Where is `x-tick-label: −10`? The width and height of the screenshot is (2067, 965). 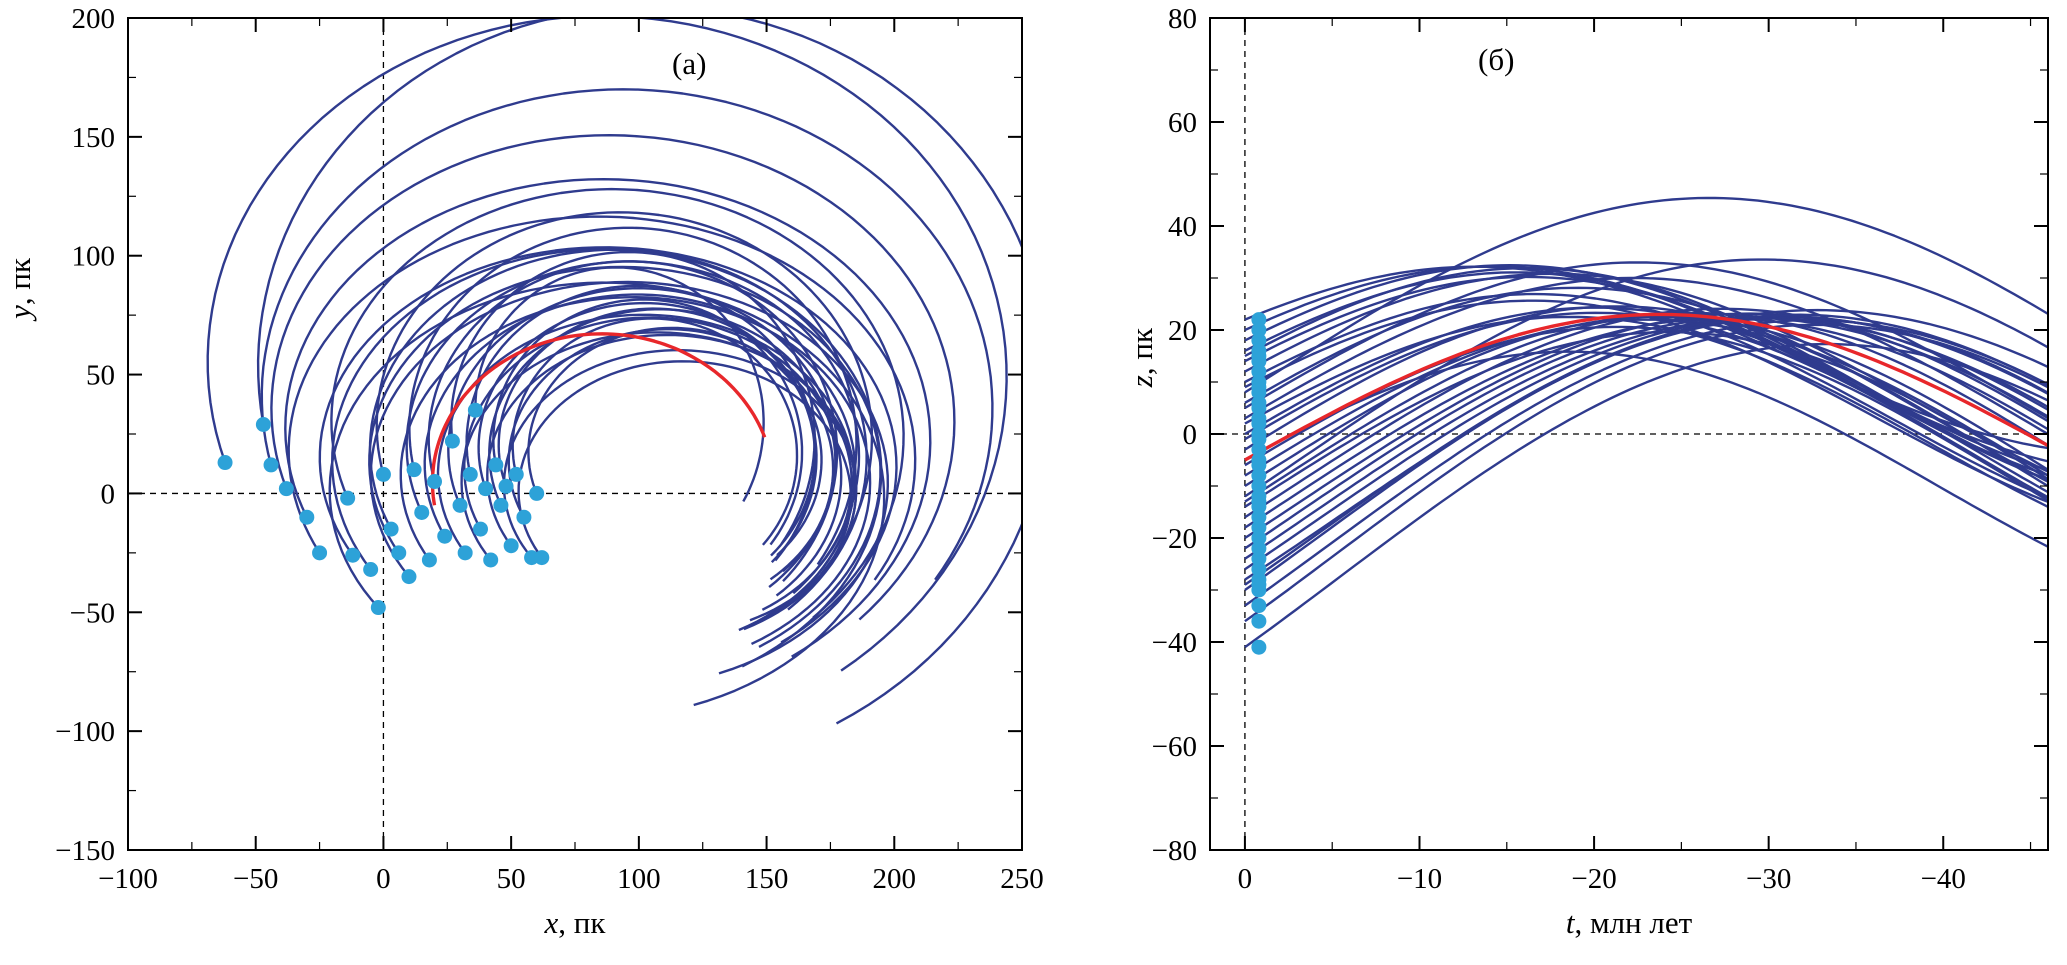
x-tick-label: −10 is located at coordinates (1419, 879).